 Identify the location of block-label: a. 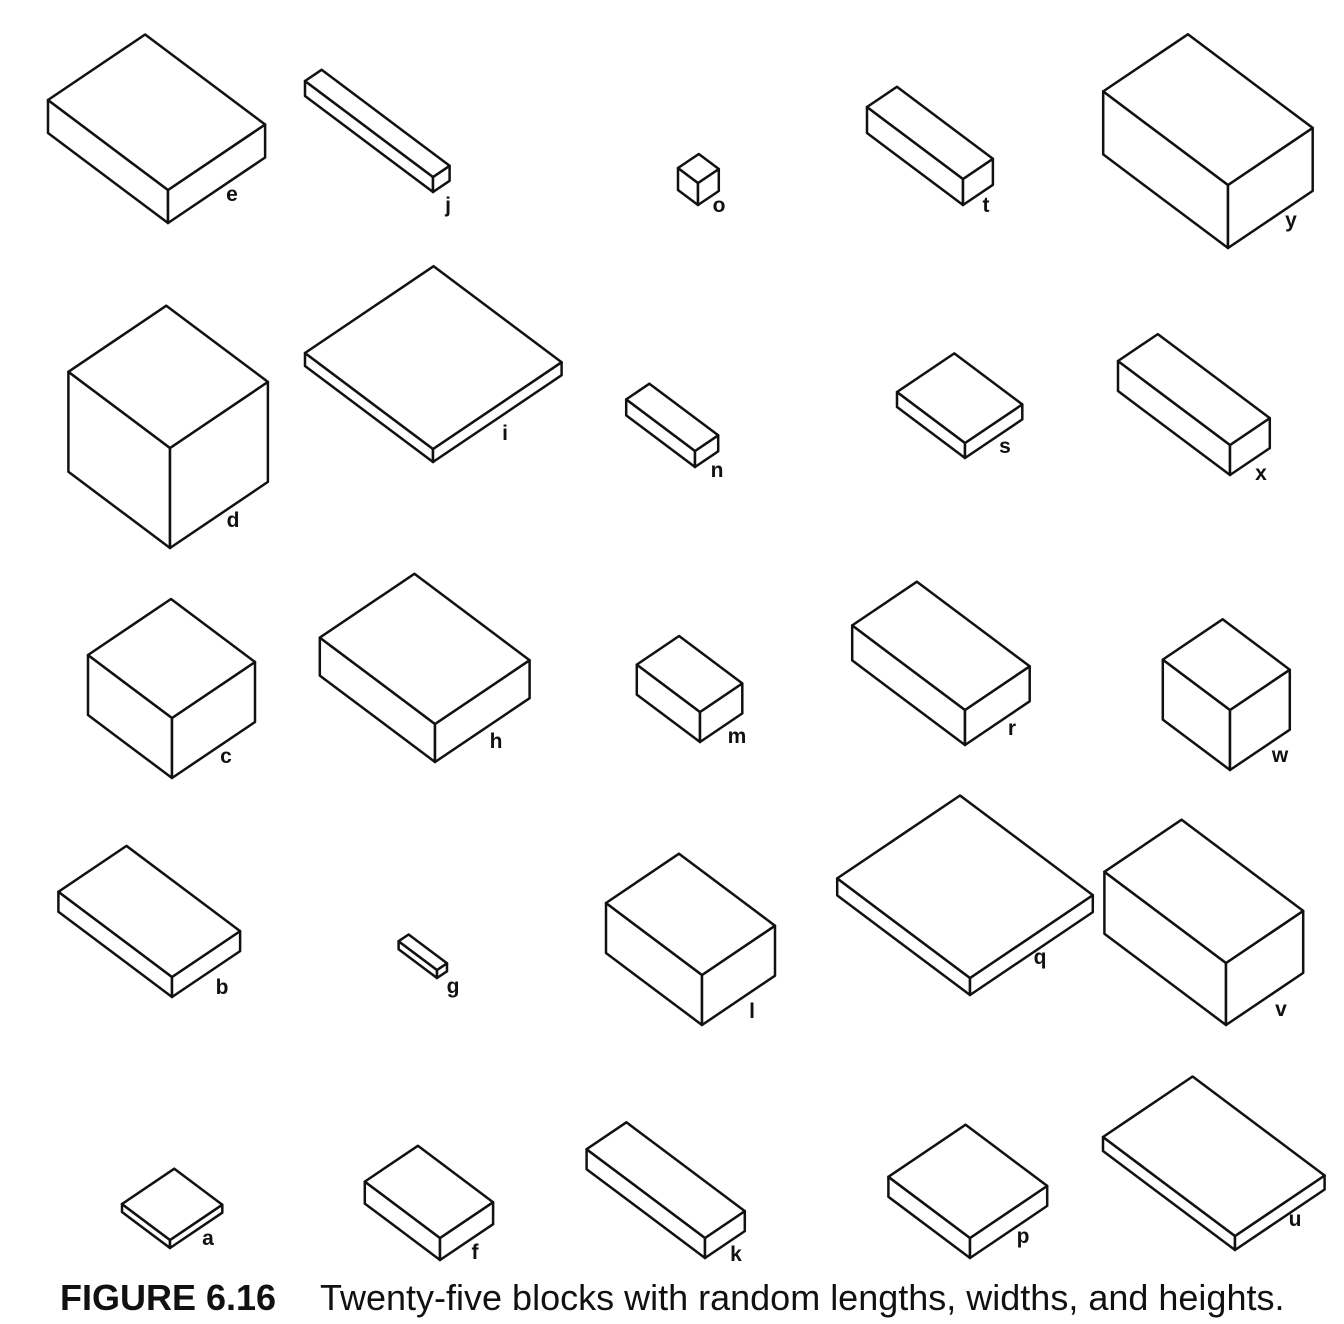
(208, 1238).